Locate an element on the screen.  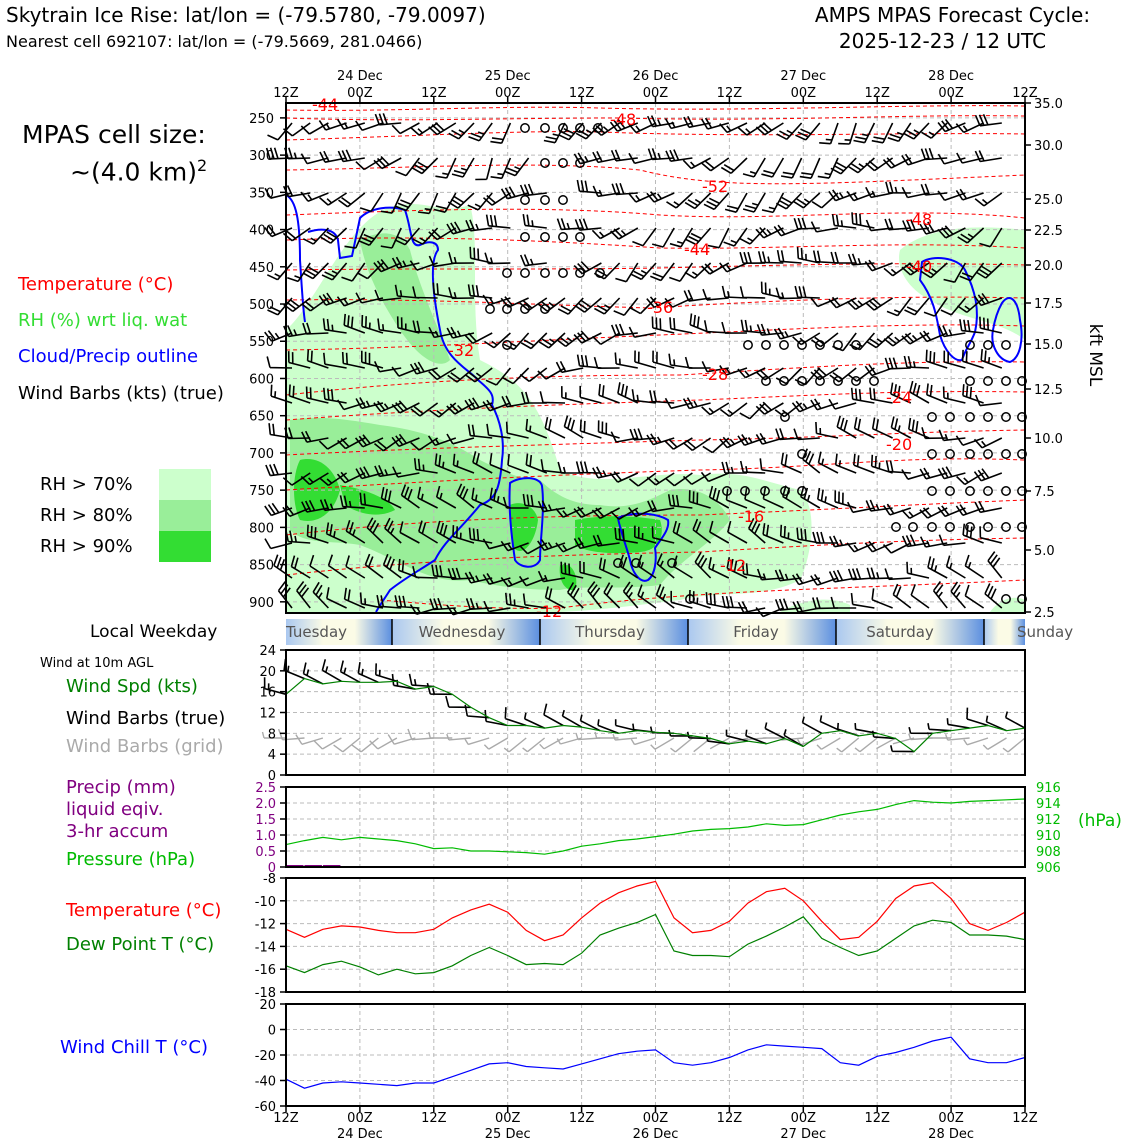
legend-wind-barbs: Wind Barbs (kts) (true) is located at coordinates (121, 393).